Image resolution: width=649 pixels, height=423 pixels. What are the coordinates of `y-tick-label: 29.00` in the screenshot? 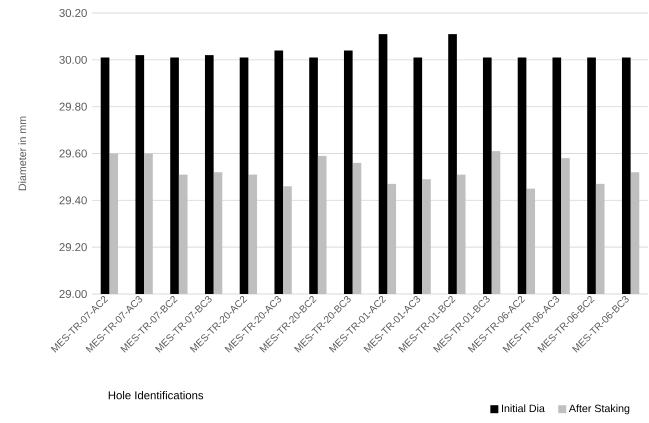 It's located at (73, 294).